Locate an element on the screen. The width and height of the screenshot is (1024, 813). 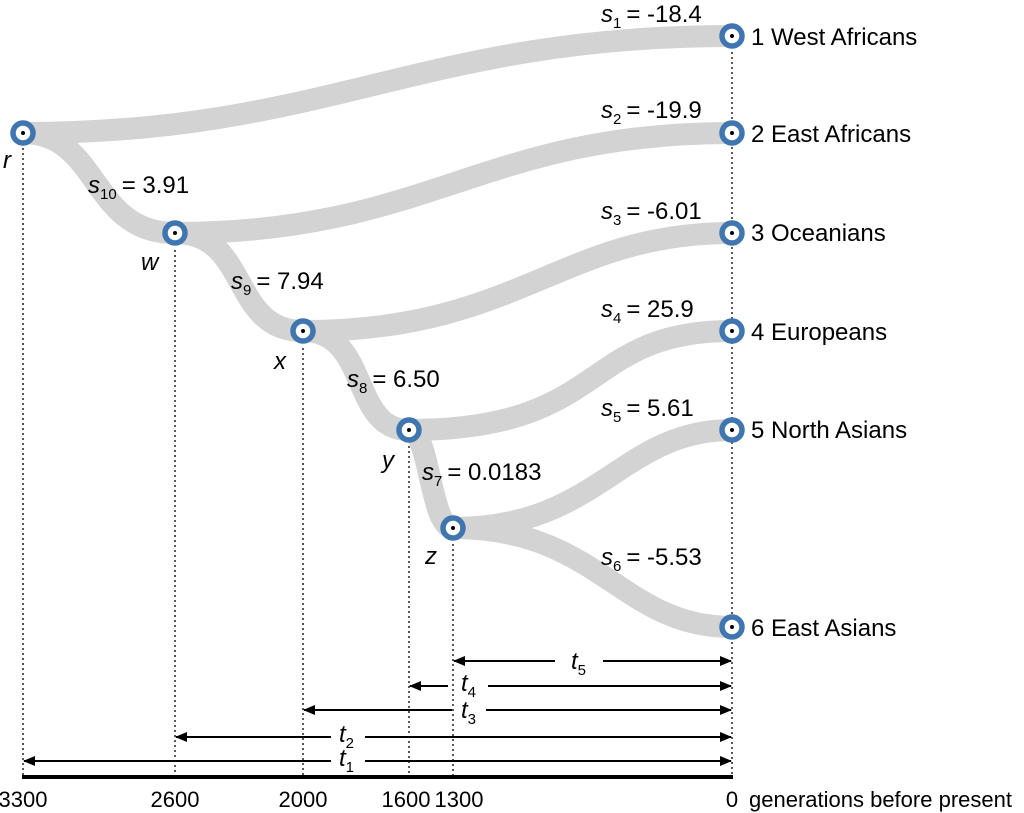
time-span-labels: t5 t4 t3 t2 t1 is located at coordinates (462, 712).